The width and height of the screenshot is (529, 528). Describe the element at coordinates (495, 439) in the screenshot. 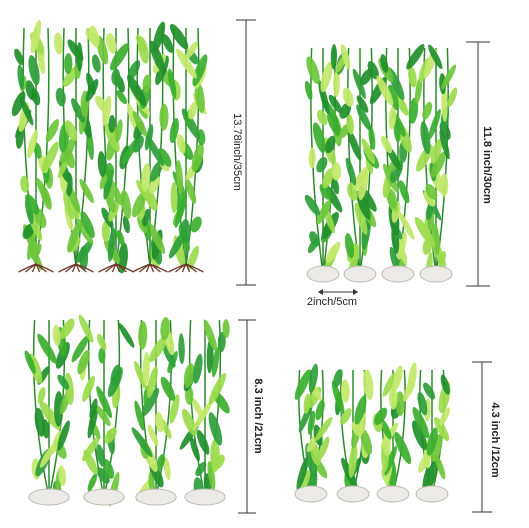

I see `height-label: 4.3 inch /12cm` at that location.